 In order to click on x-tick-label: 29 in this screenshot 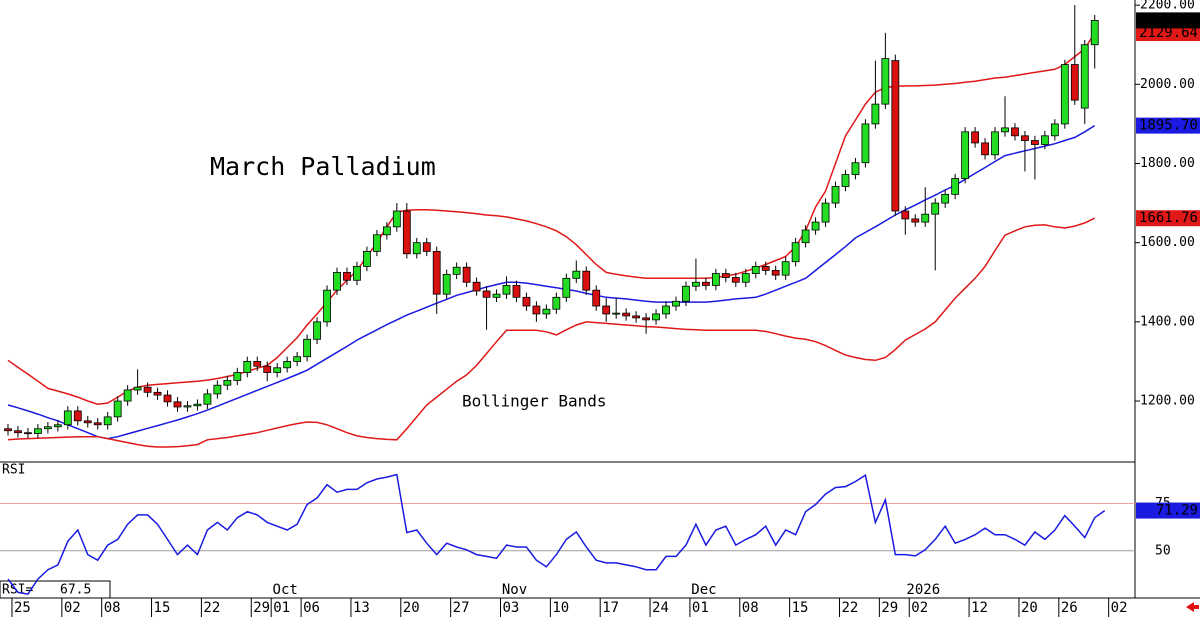, I will do `click(889, 608)`.